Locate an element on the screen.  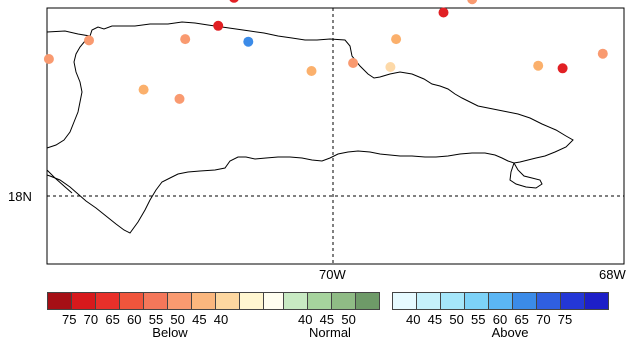
legend-normal-label: Normal is located at coordinates (330, 332).